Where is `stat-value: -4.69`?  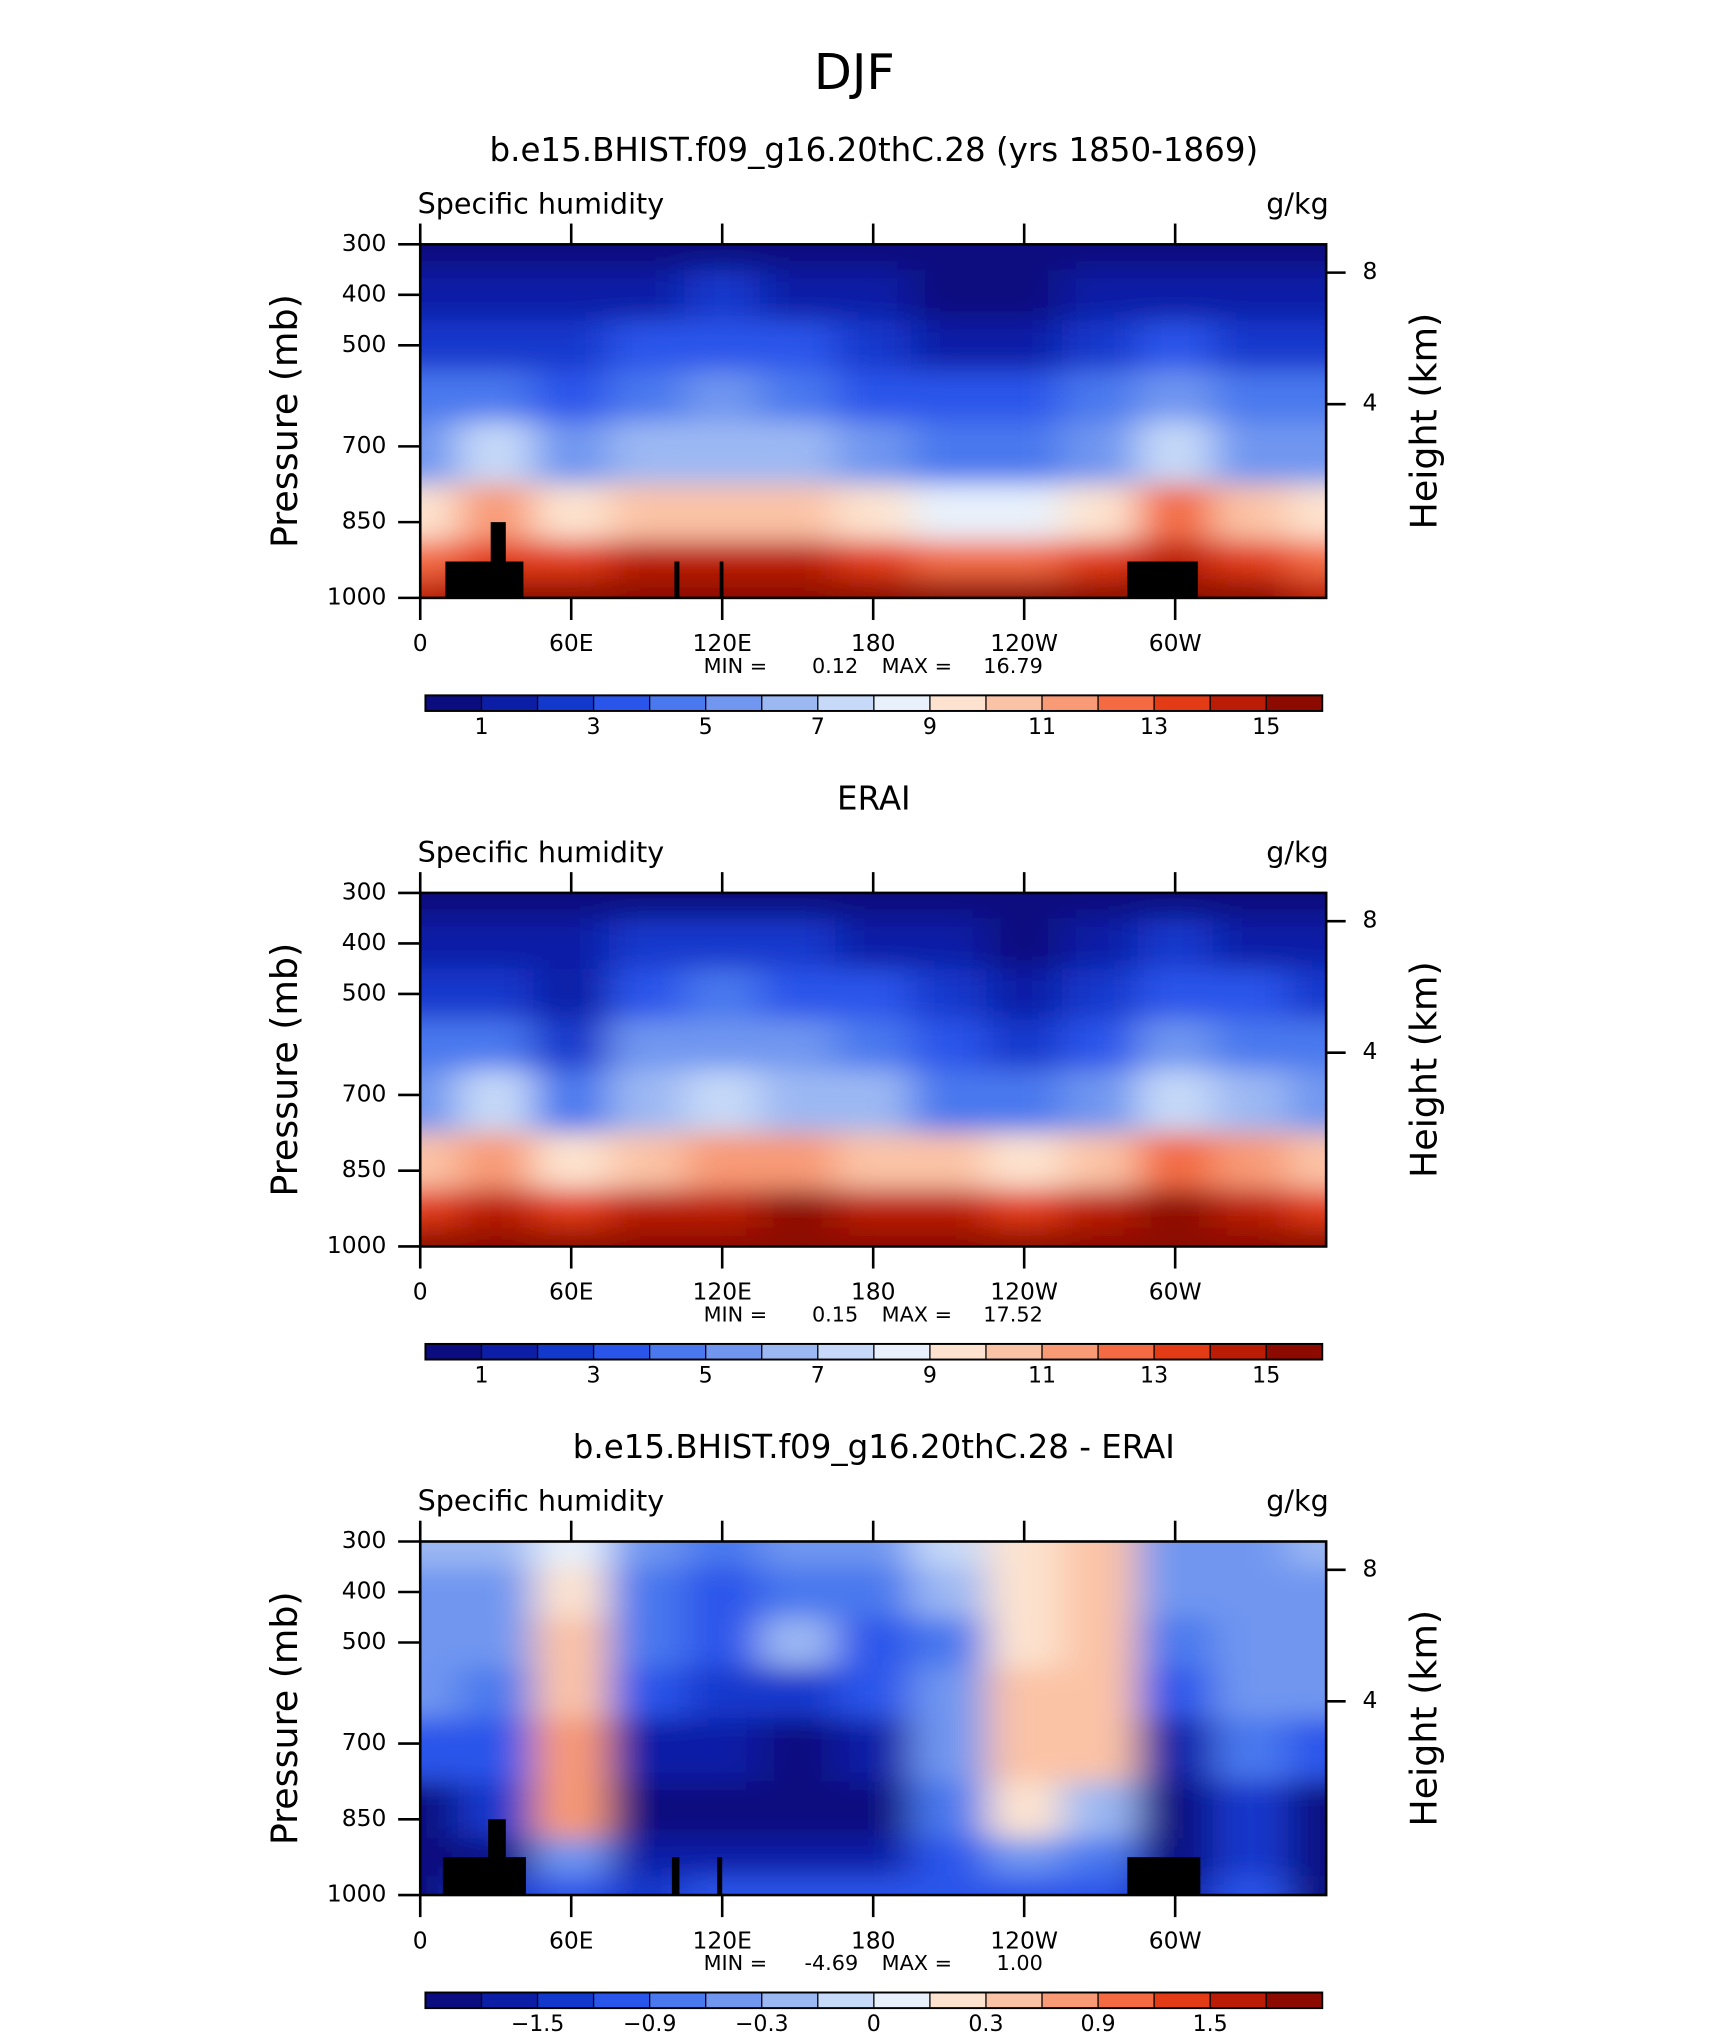
stat-value: -4.69 is located at coordinates (831, 1963).